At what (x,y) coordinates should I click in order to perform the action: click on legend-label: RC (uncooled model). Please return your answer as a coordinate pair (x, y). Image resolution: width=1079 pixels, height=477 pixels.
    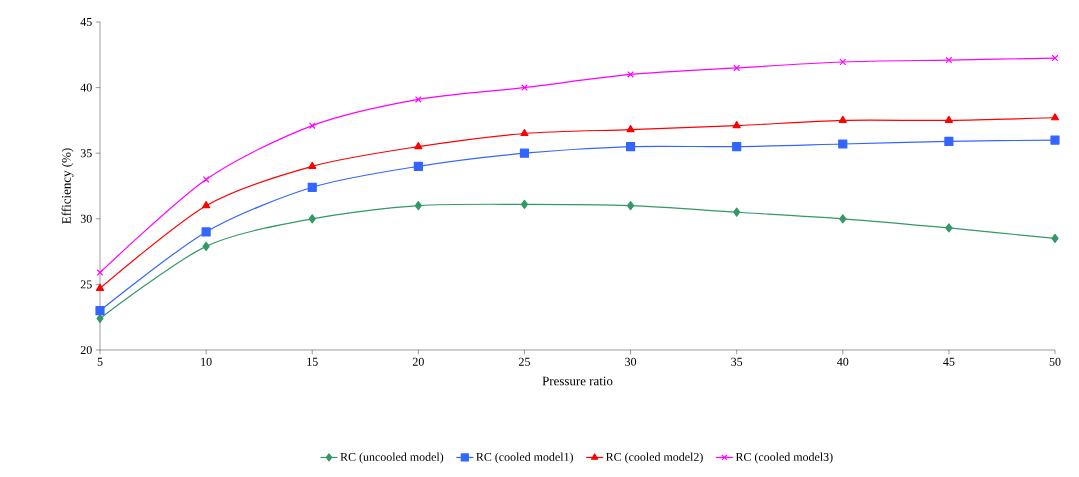
    Looking at the image, I should click on (392, 458).